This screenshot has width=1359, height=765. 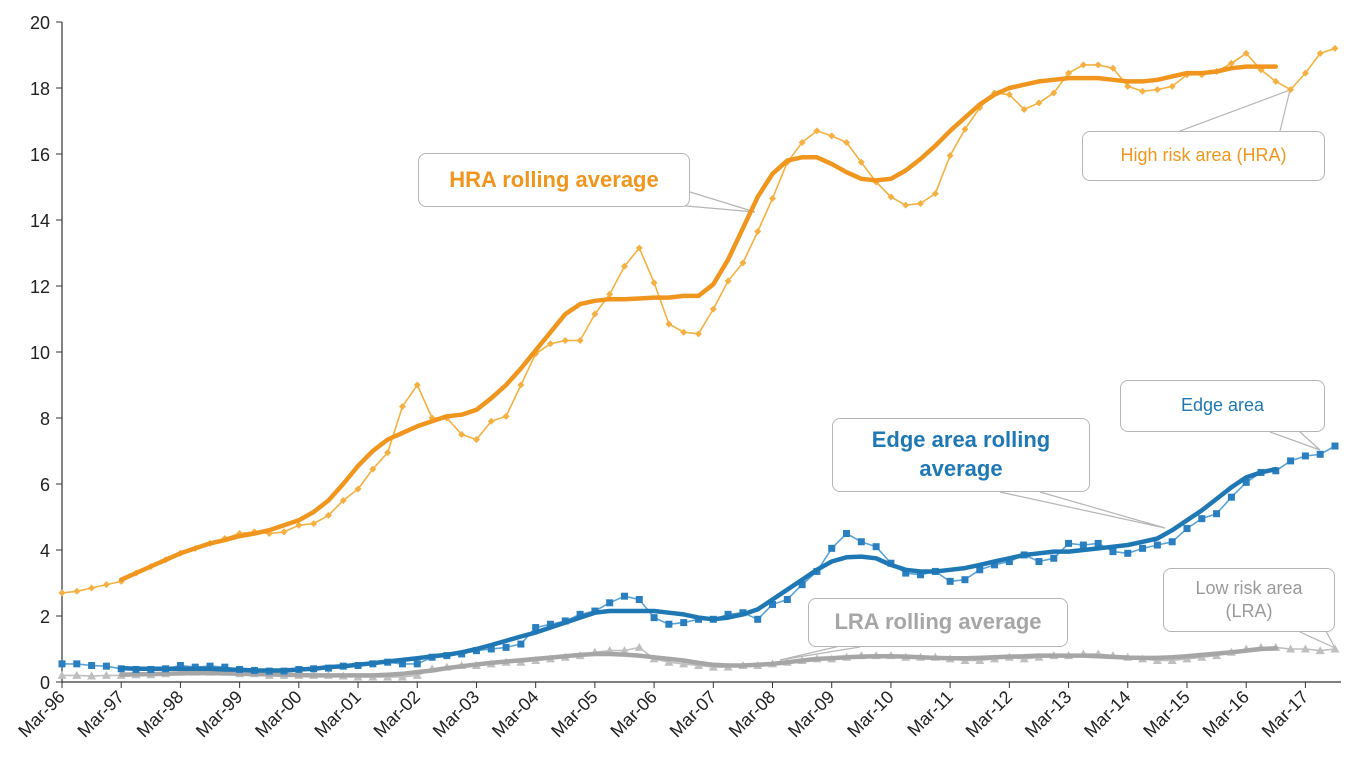 I want to click on x-tick-label: Mar-03, so click(x=456, y=714).